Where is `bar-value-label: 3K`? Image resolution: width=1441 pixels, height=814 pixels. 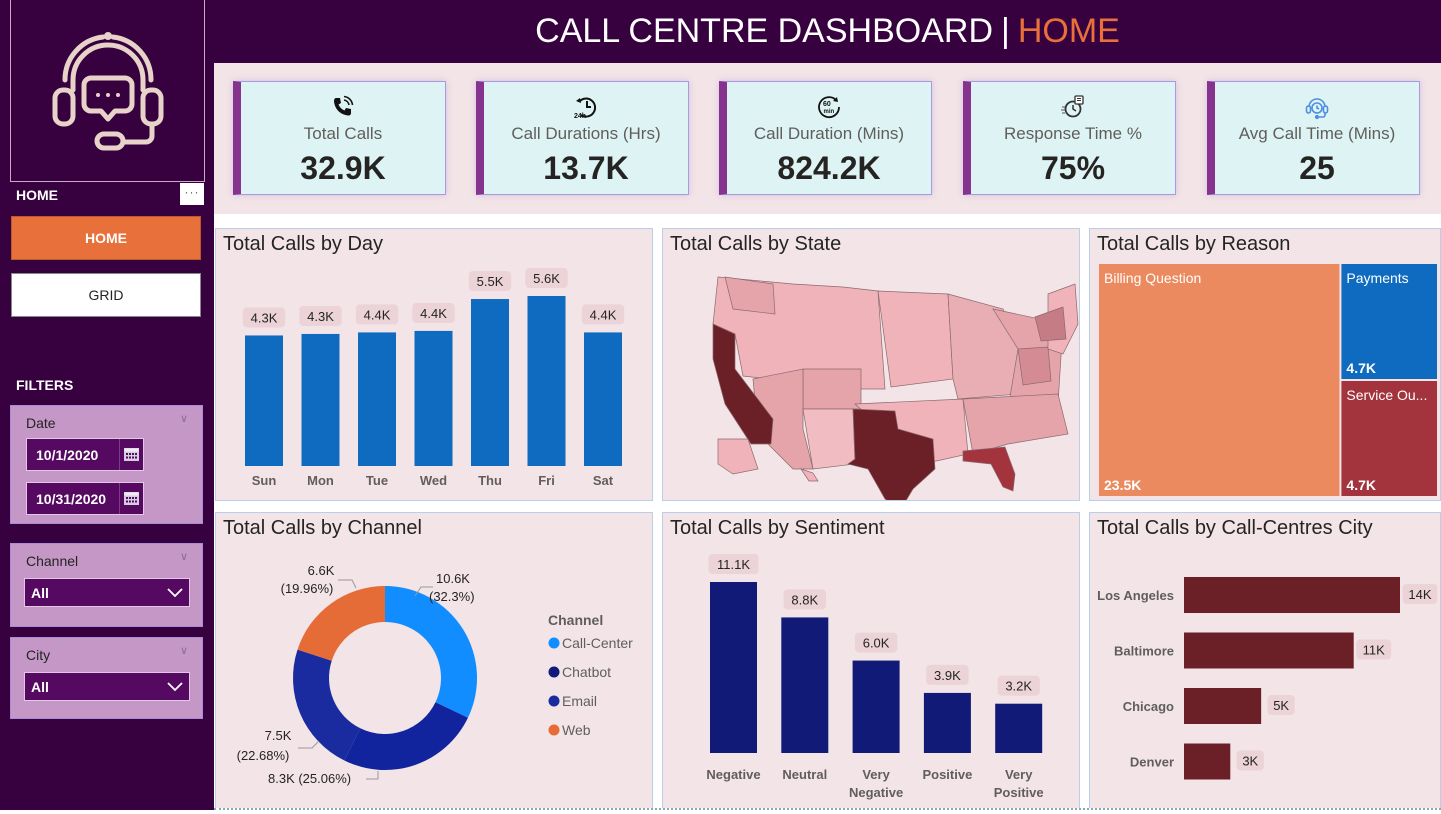 bar-value-label: 3K is located at coordinates (1250, 761).